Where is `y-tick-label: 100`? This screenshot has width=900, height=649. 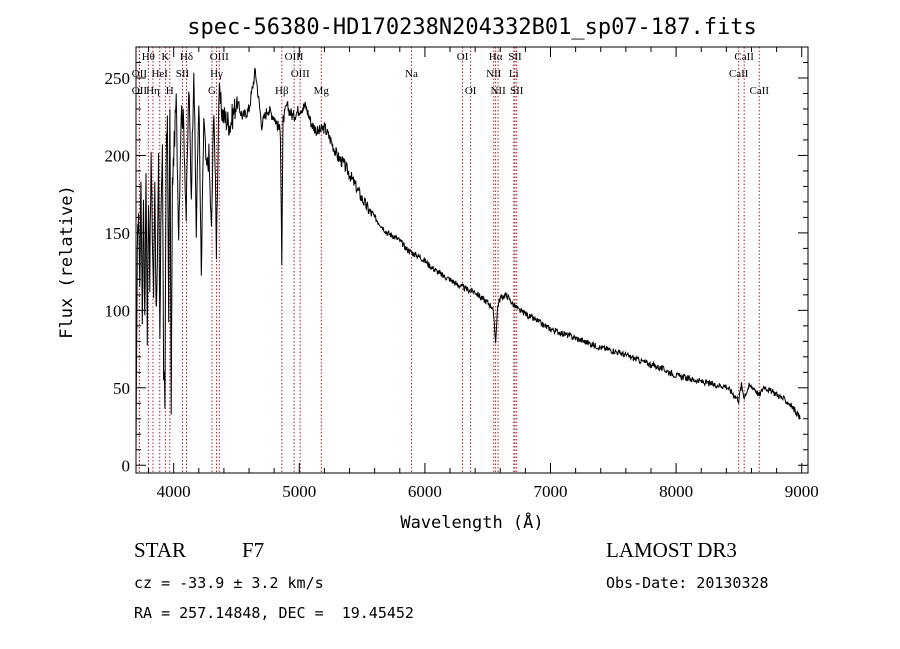
y-tick-label: 100 is located at coordinates (118, 310).